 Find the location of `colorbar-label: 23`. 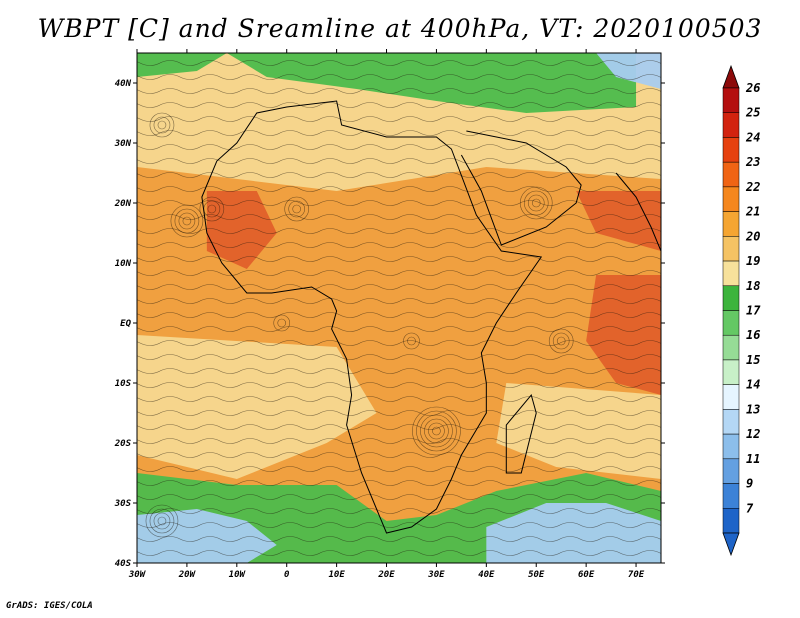

colorbar-label: 23 is located at coordinates (752, 162).